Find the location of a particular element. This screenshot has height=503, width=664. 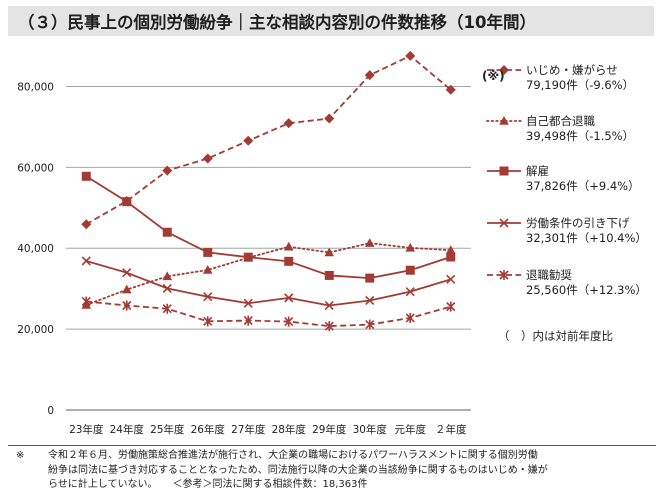

x-tick-label: 元年度 is located at coordinates (411, 429).